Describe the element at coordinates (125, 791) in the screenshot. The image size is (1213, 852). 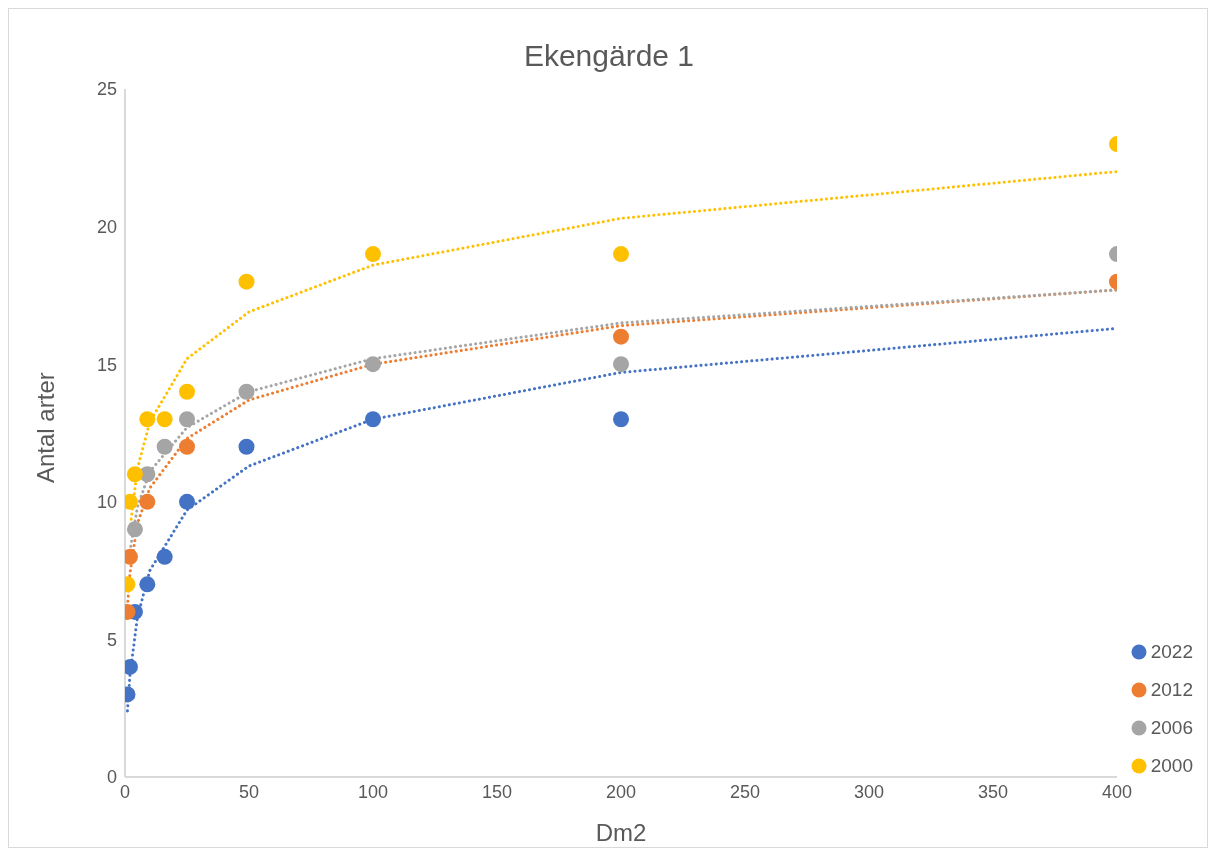
I see `x-tick-label: 0` at that location.